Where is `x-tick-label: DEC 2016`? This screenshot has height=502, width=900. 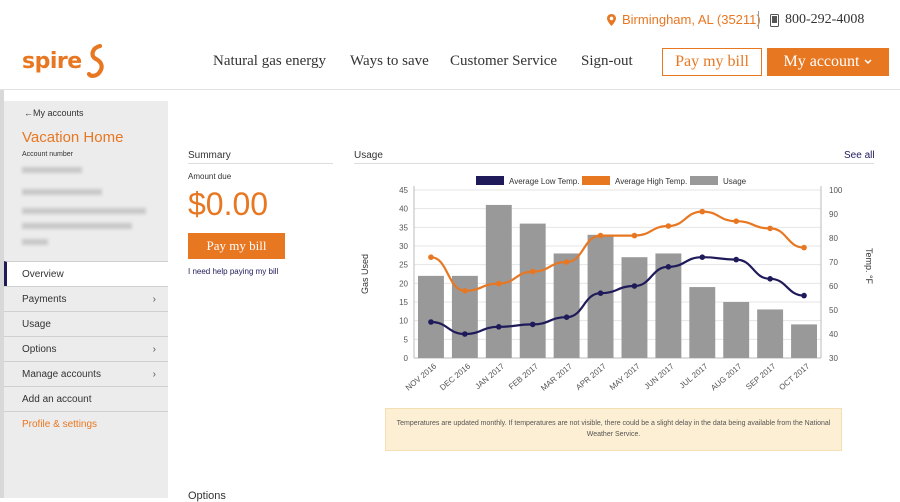
x-tick-label: DEC 2016 is located at coordinates (455, 376).